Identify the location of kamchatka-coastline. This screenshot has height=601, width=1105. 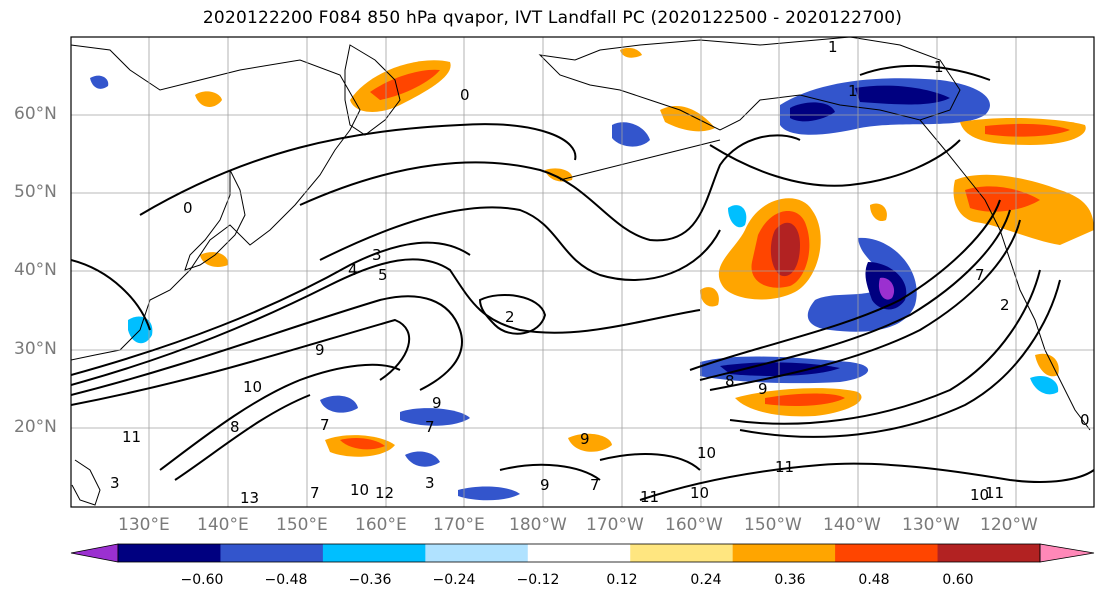
(372, 90).